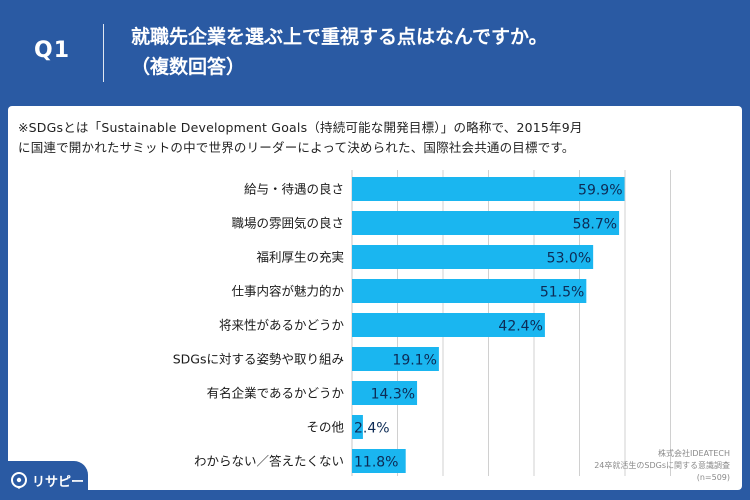 The width and height of the screenshot is (750, 500). I want to click on brand-logo: リサピー, so click(44, 480).